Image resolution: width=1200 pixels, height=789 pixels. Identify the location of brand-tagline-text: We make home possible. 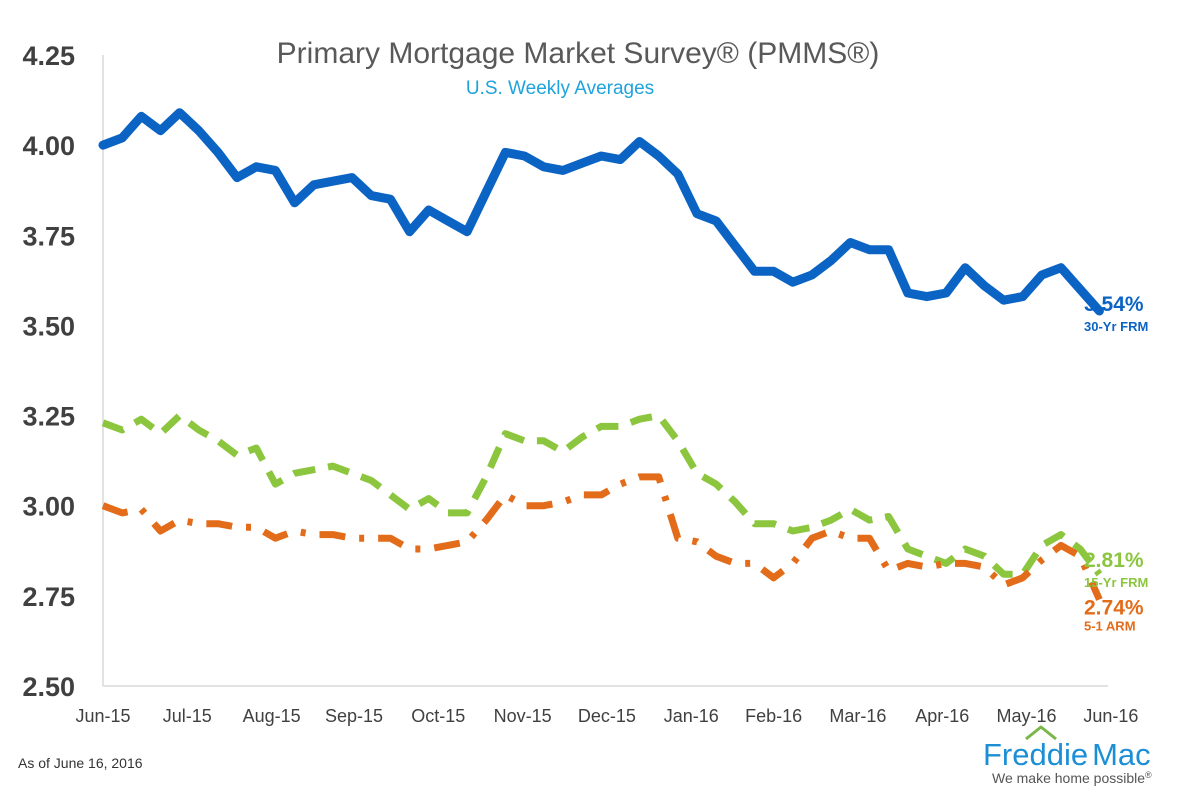
(1068, 778).